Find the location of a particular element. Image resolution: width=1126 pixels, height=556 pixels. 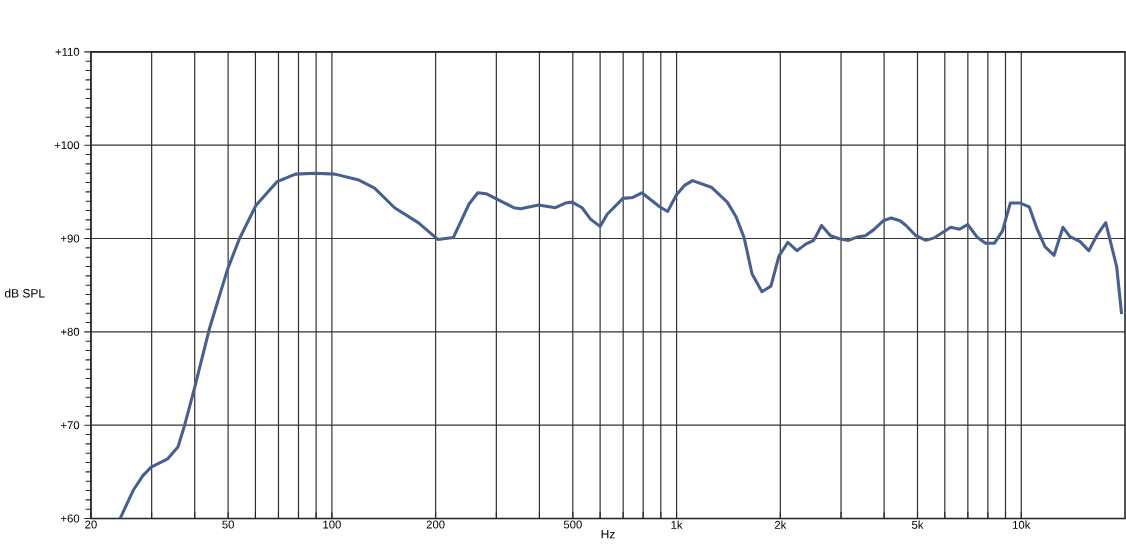

x-tick-label: 10k is located at coordinates (1022, 524).